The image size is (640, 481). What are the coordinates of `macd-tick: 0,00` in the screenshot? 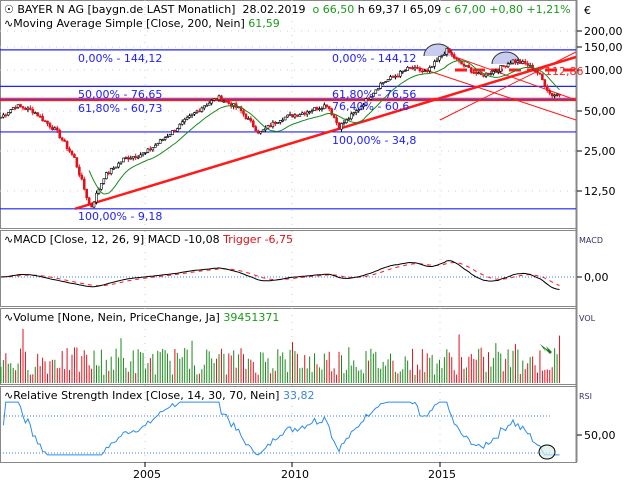 It's located at (596, 277).